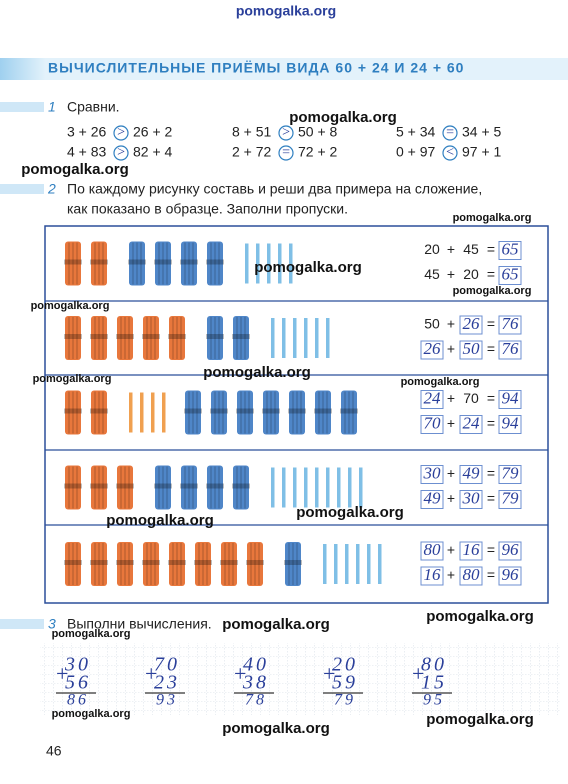  What do you see at coordinates (434, 683) in the screenshot?
I see `addend: 15` at bounding box center [434, 683].